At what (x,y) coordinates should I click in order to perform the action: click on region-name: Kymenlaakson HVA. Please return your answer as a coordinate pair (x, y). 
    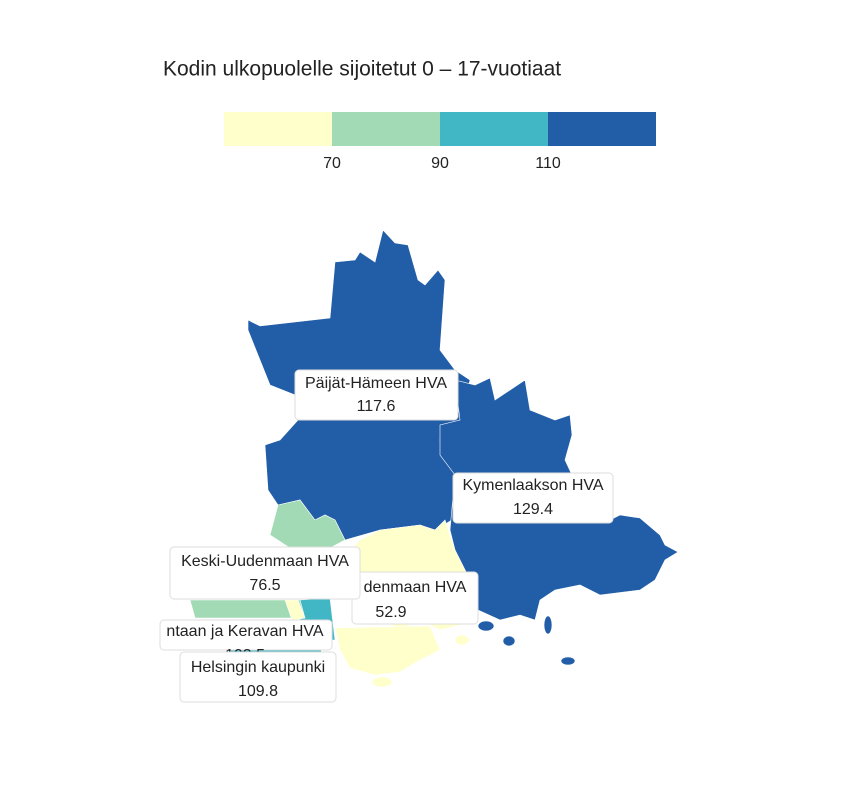
    Looking at the image, I should click on (532, 485).